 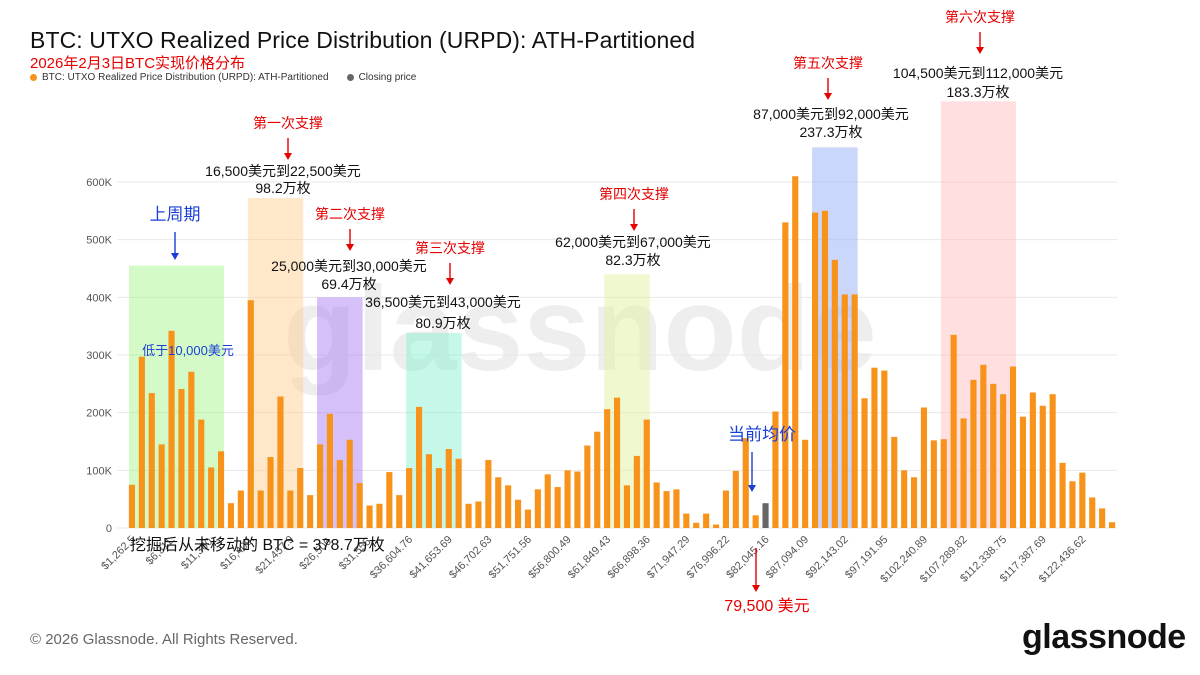 What do you see at coordinates (99, 298) in the screenshot?
I see `y-tick-label: 400K` at bounding box center [99, 298].